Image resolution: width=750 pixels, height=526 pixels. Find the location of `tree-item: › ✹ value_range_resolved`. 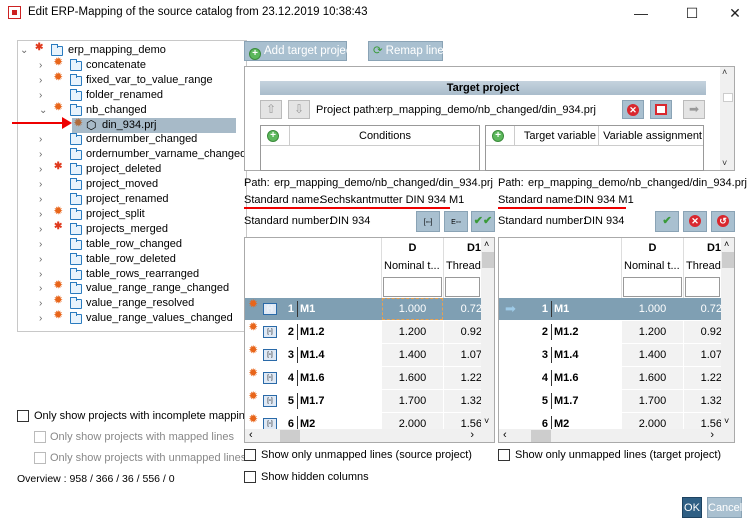

tree-item: › ✹ value_range_resolved is located at coordinates (139, 303).